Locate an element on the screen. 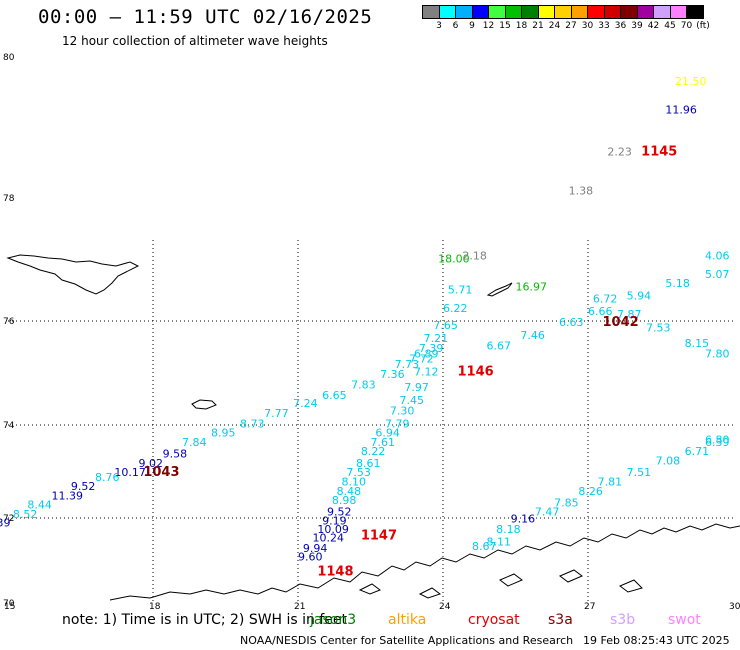  wave-height-label: 7.77 is located at coordinates (276, 413).